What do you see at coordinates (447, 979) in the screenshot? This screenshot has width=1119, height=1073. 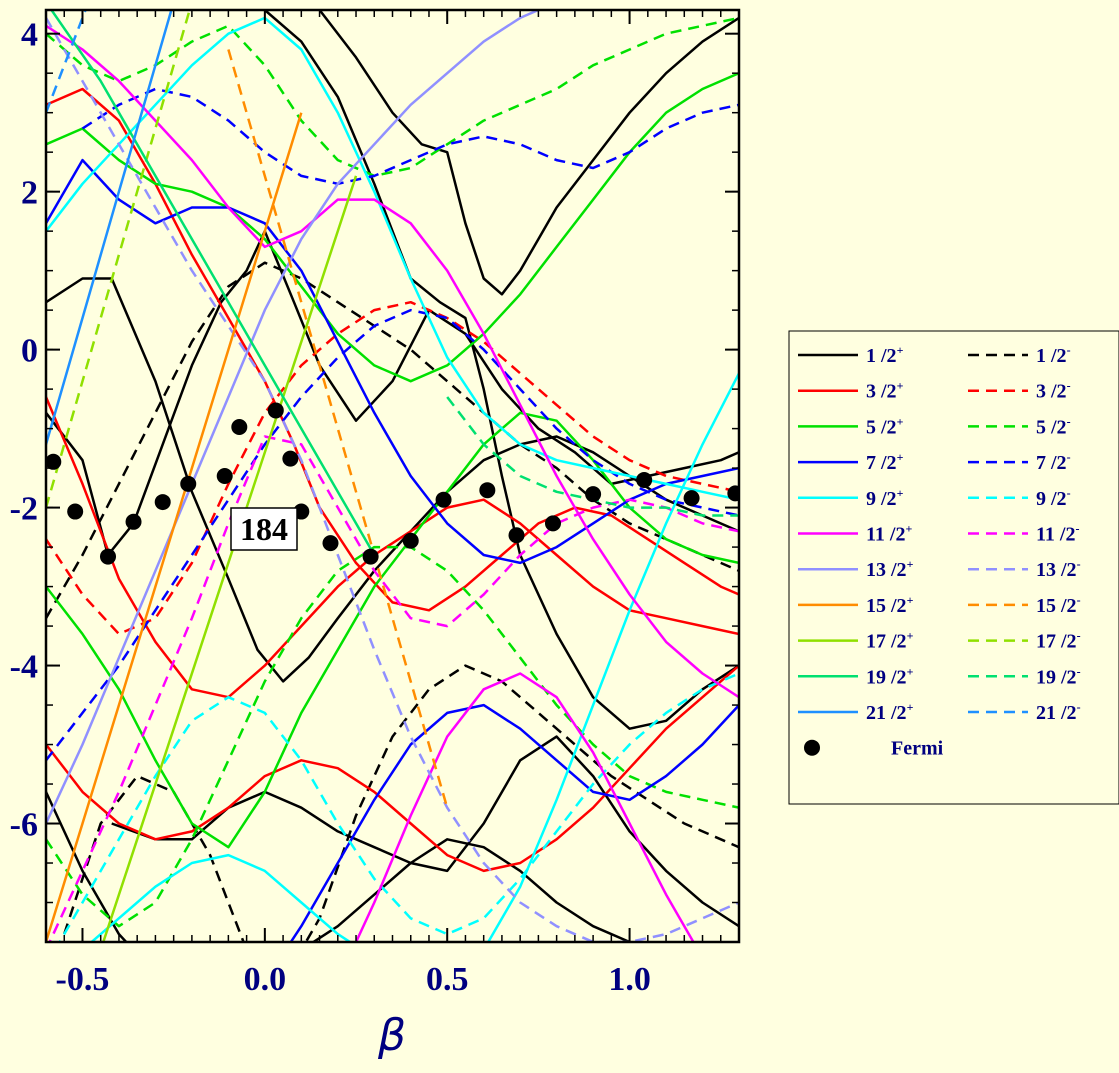 I see `x-tick-label-2: 0.5` at bounding box center [447, 979].